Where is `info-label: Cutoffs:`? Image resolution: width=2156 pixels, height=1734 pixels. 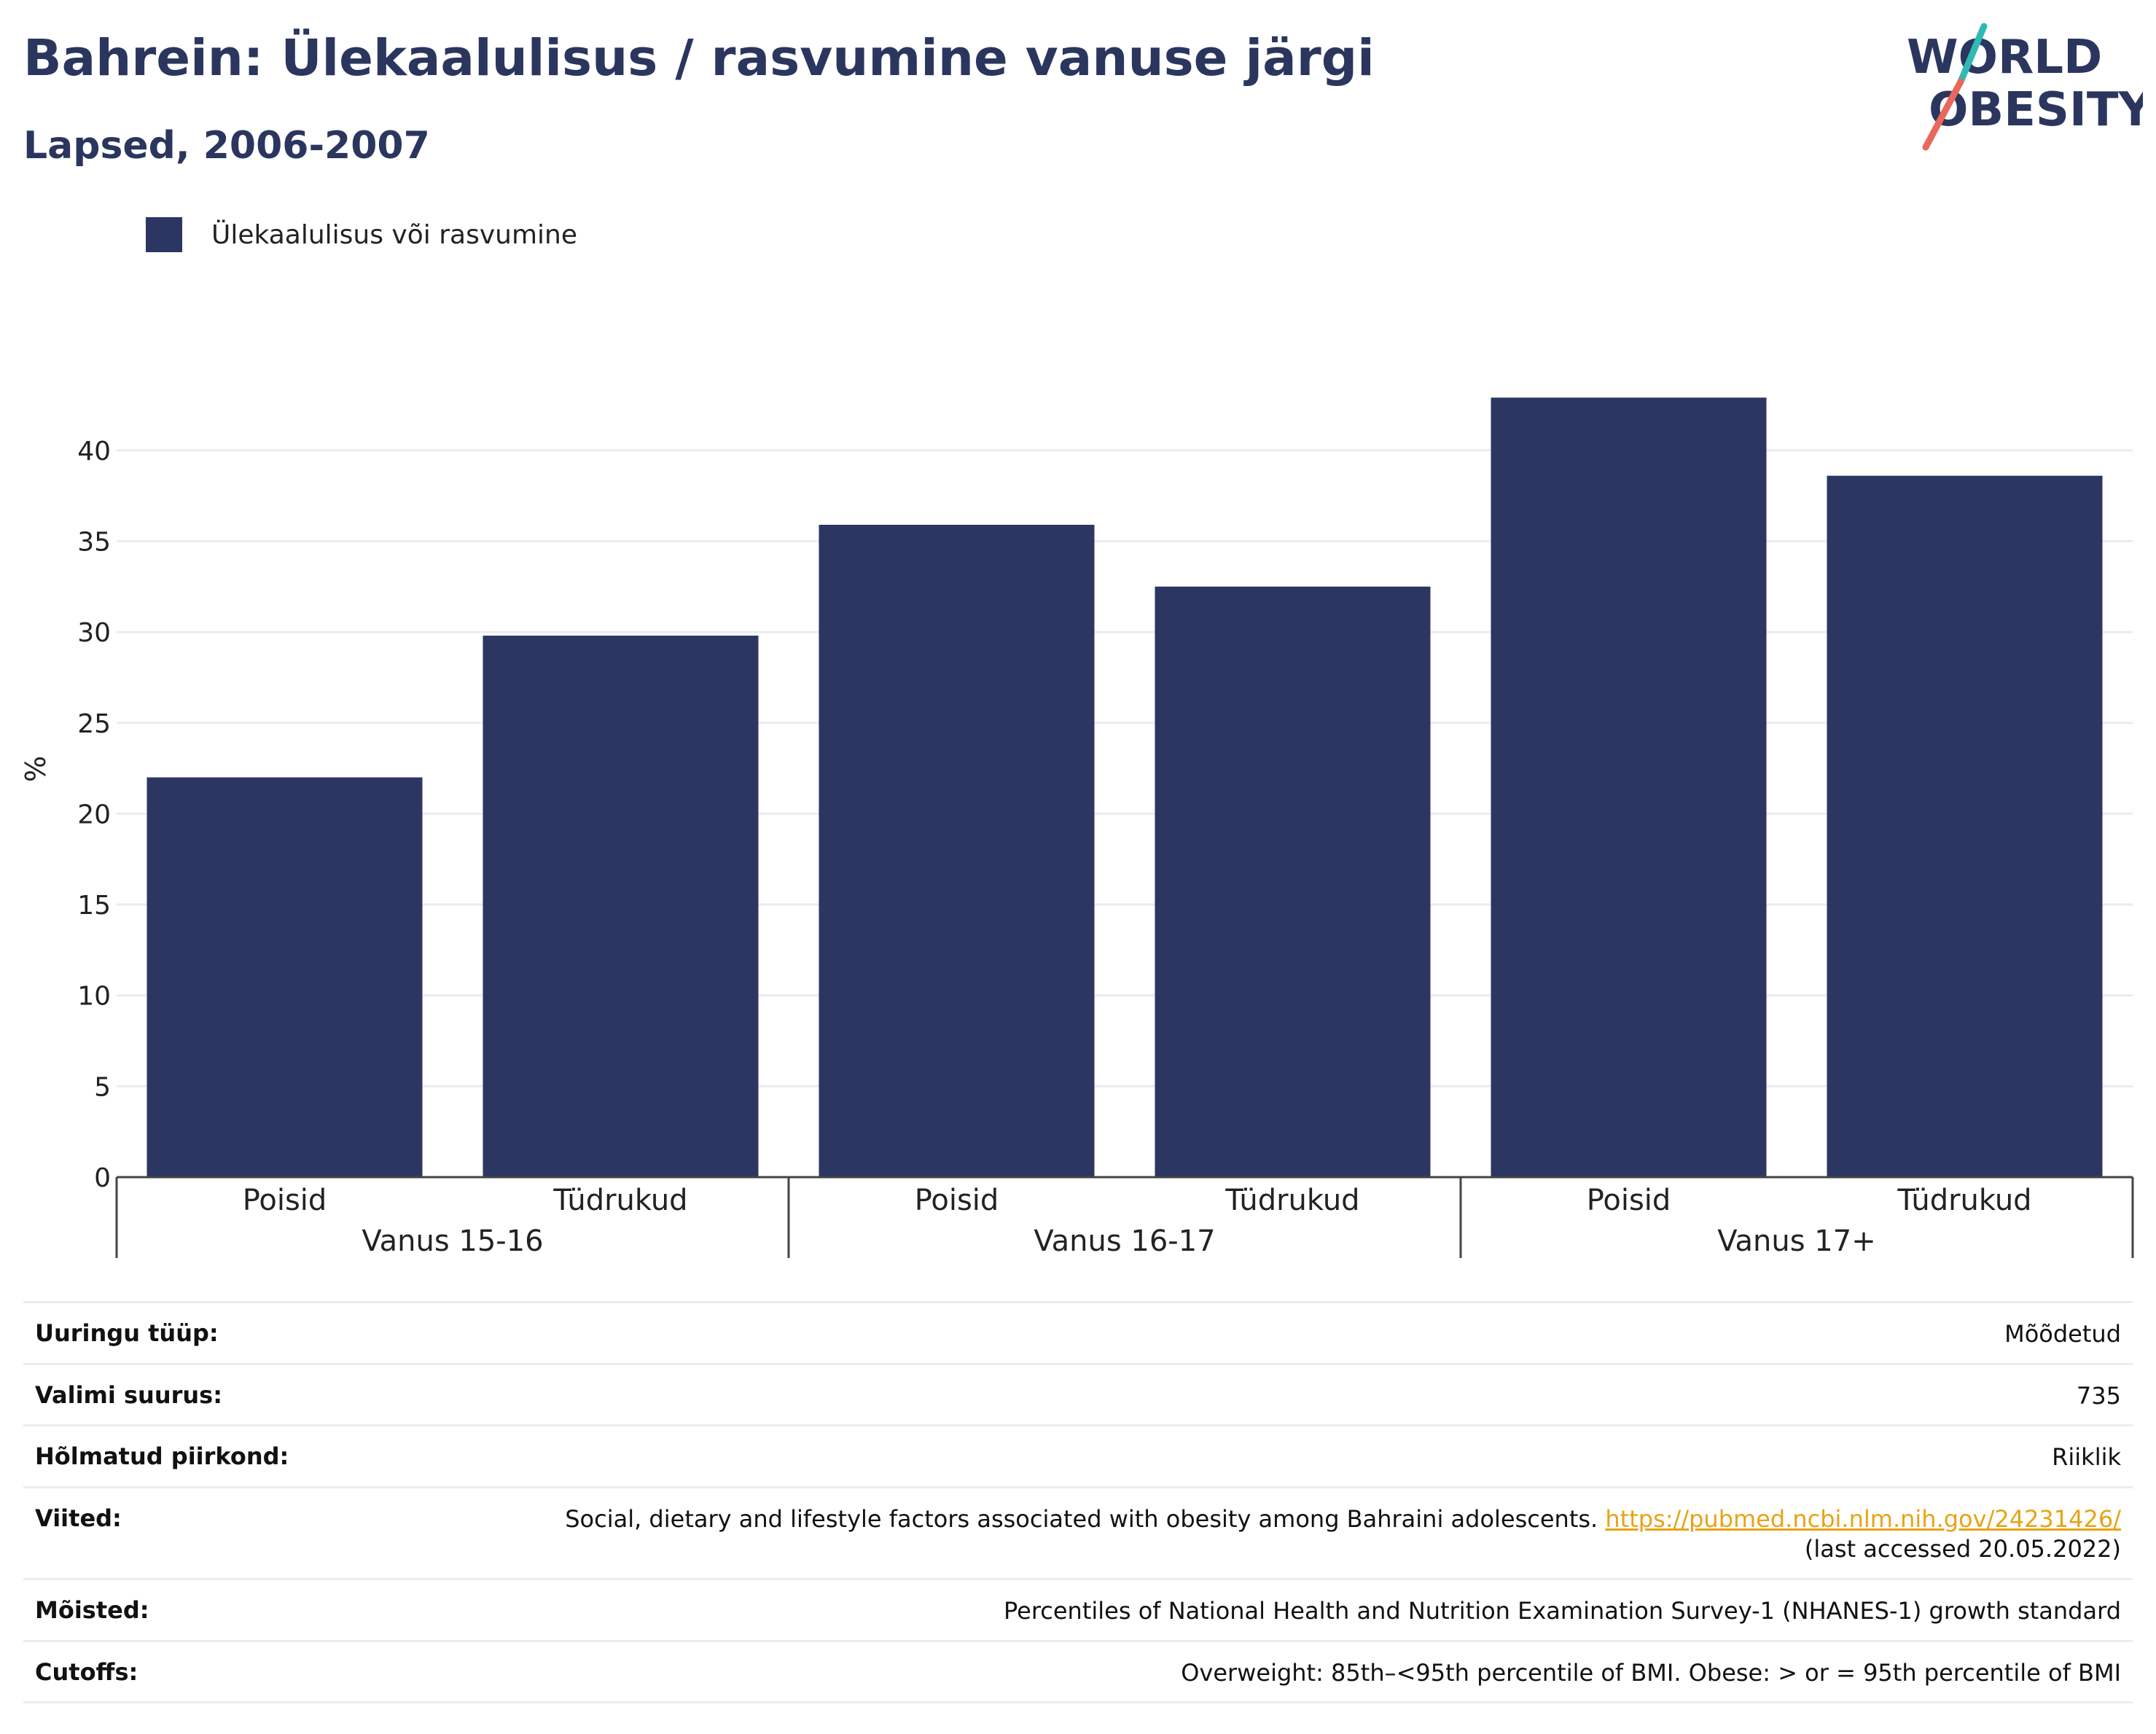
info-label: Cutoffs: is located at coordinates (225, 1672).